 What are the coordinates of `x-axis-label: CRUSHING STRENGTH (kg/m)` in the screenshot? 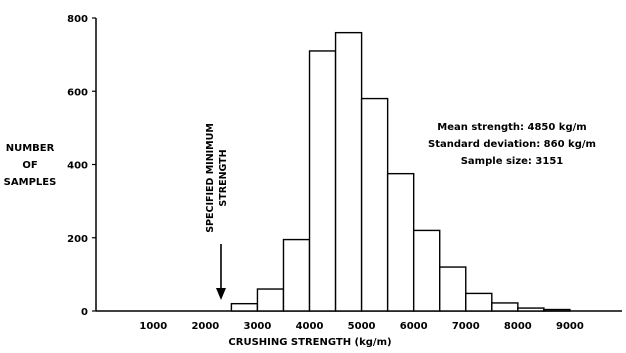 It's located at (309, 342).